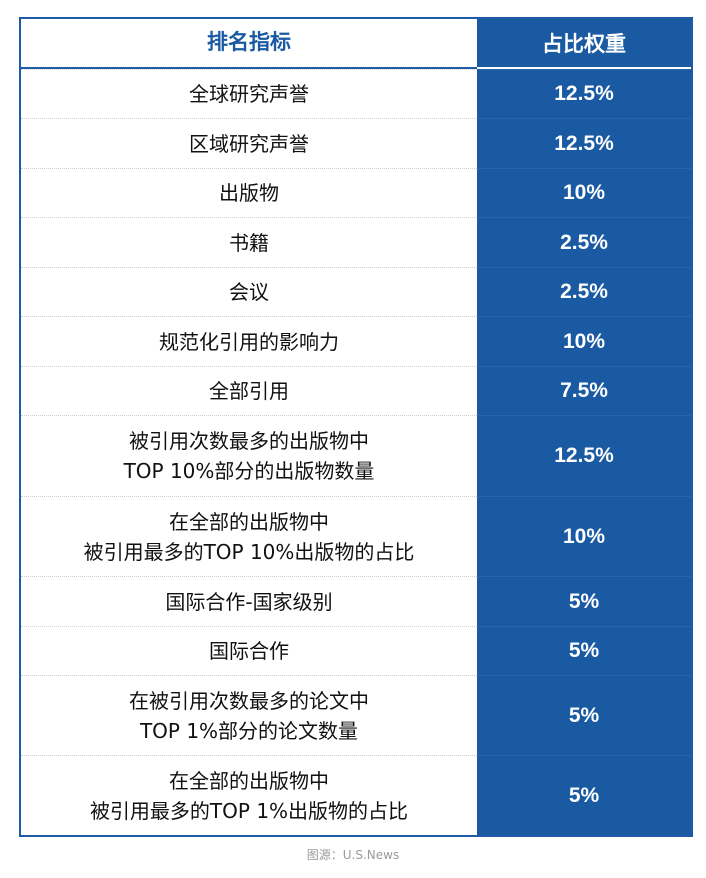 Image resolution: width=706 pixels, height=878 pixels. I want to click on metric-cell: 出版物, so click(249, 192).